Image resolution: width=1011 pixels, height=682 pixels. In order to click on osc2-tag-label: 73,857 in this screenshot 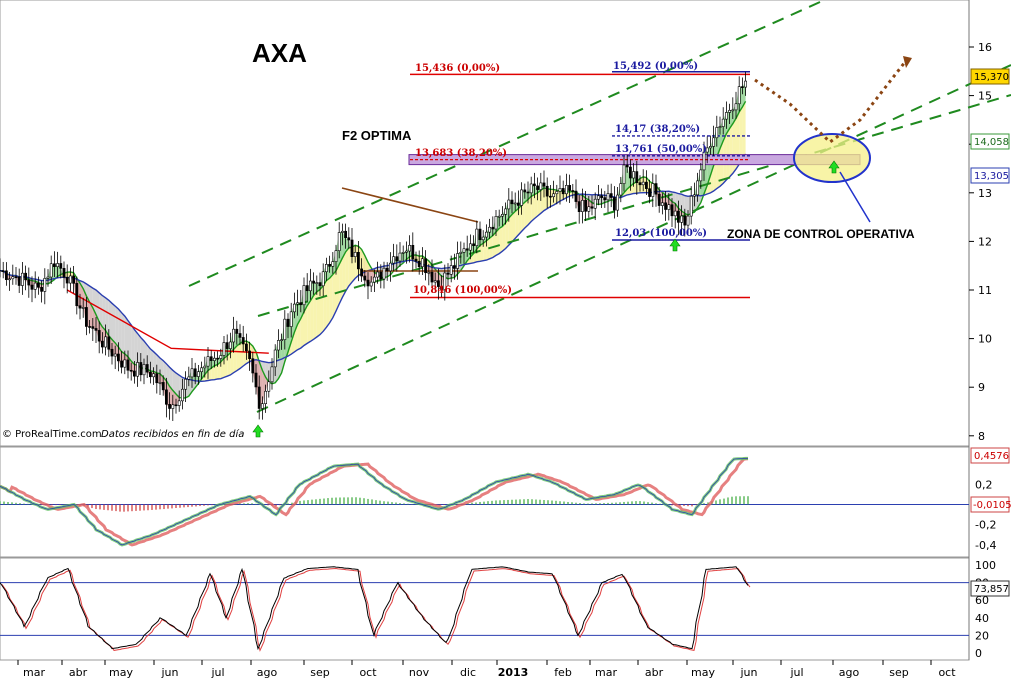, I will do `click(991, 589)`.